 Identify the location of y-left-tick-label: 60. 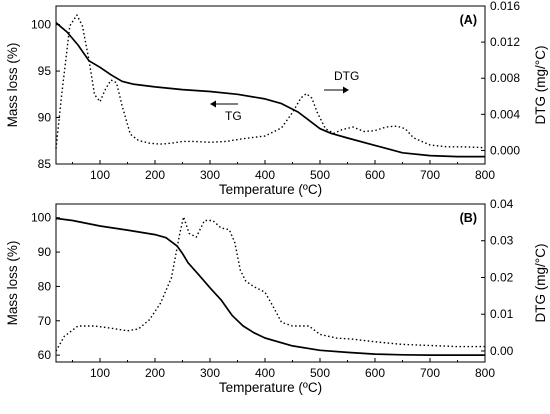
(45, 355).